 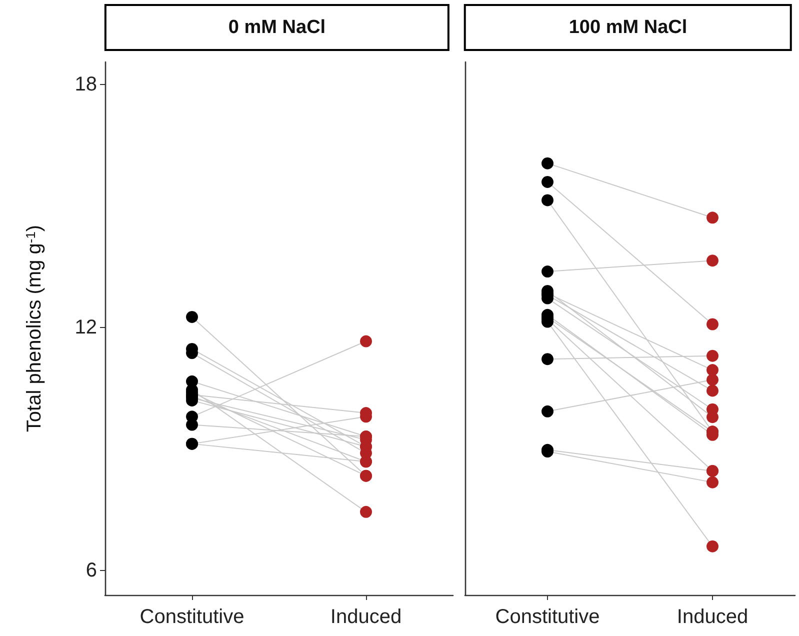 What do you see at coordinates (85, 327) in the screenshot?
I see `y-tick-label: 12` at bounding box center [85, 327].